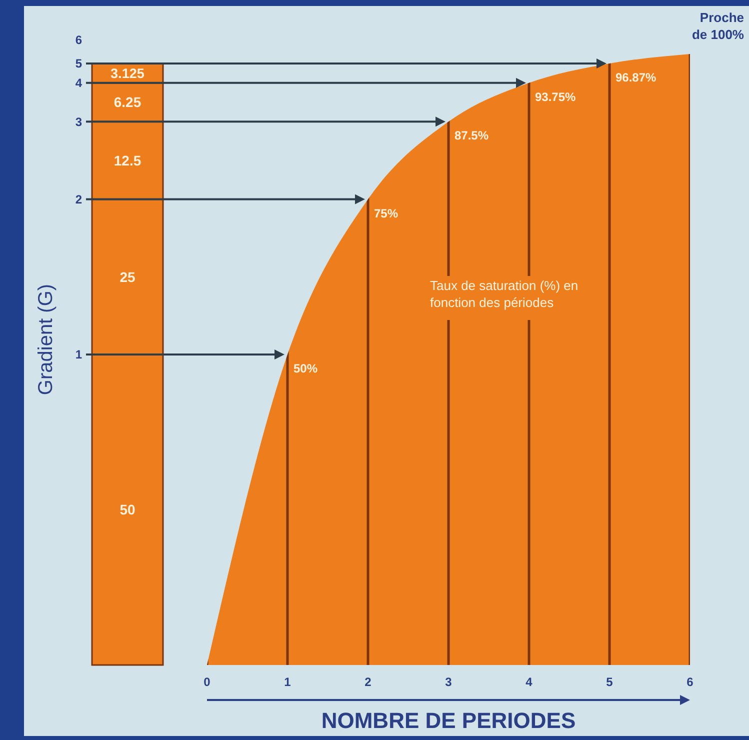 Image resolution: width=749 pixels, height=740 pixels. I want to click on data-label: 50%, so click(306, 369).